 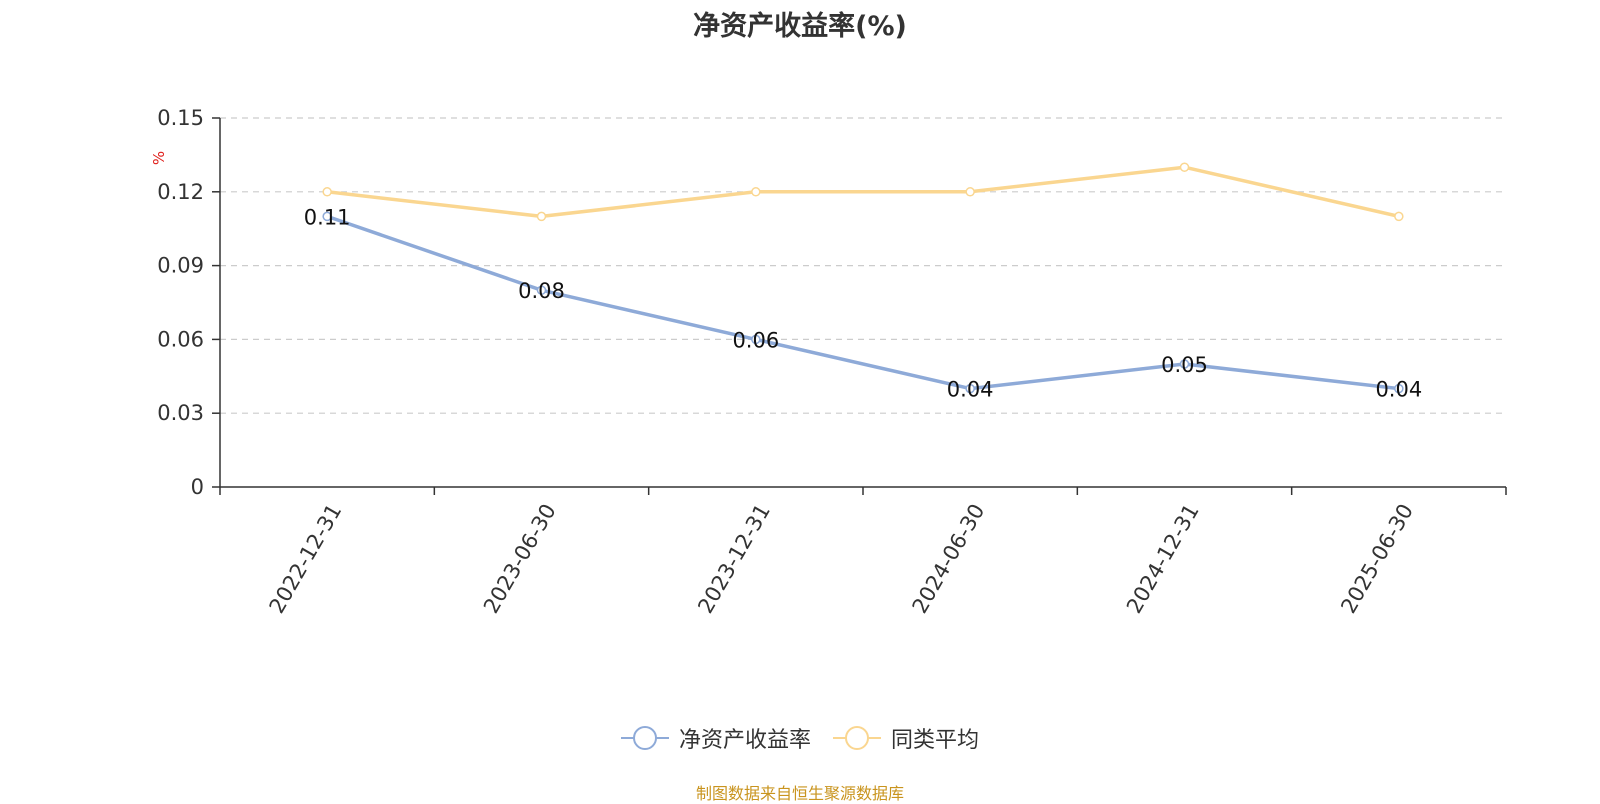 I want to click on chart-title: 净资产收益率(%), so click(x=800, y=26).